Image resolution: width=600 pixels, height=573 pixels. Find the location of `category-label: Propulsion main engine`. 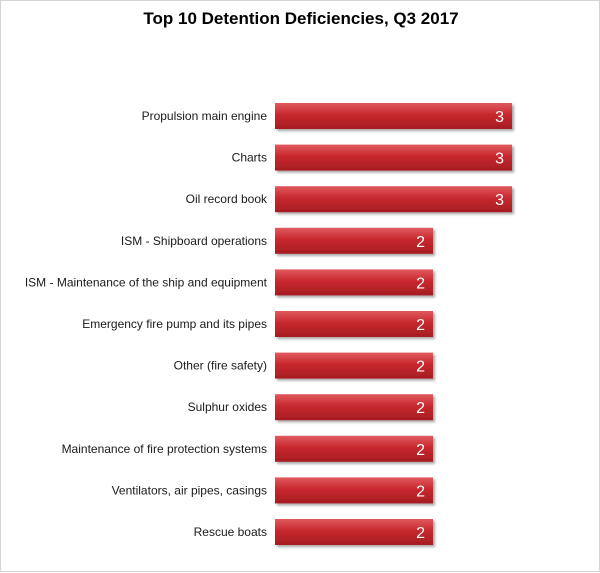

category-label: Propulsion main engine is located at coordinates (205, 116).